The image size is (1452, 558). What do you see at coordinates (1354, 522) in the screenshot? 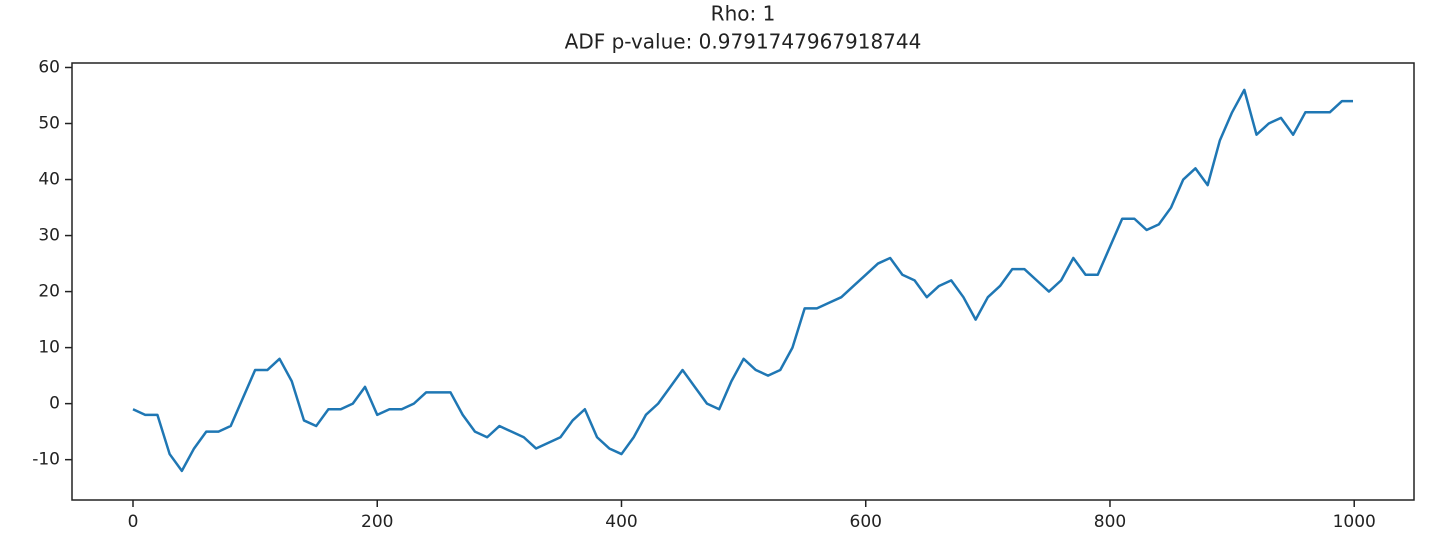
I see `x-tick-label: 1000` at bounding box center [1354, 522].